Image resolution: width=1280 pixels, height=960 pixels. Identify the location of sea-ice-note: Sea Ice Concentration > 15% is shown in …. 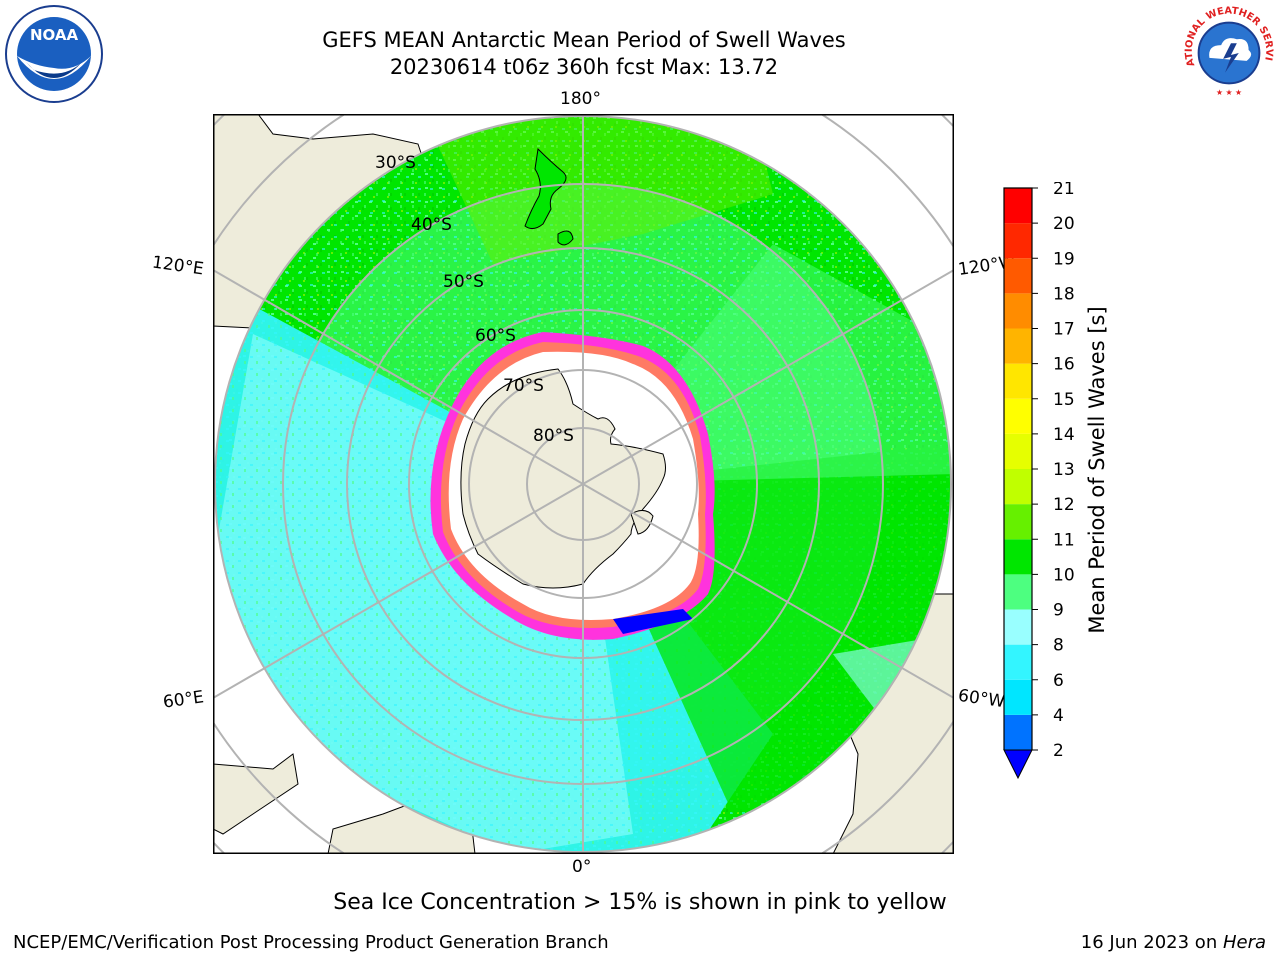
(640, 902).